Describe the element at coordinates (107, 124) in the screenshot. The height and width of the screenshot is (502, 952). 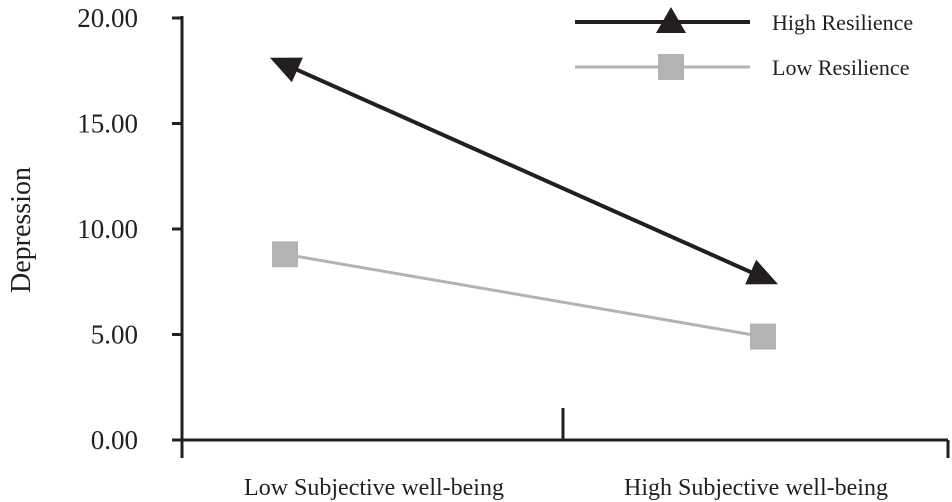
I see `y-tick-label: 15.00` at that location.